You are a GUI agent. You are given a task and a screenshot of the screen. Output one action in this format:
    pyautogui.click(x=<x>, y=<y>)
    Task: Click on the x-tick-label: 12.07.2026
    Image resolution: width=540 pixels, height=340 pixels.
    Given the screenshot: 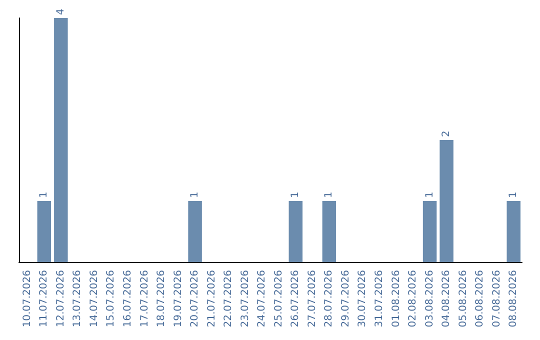 What is the action you would take?
    pyautogui.click(x=60, y=299)
    